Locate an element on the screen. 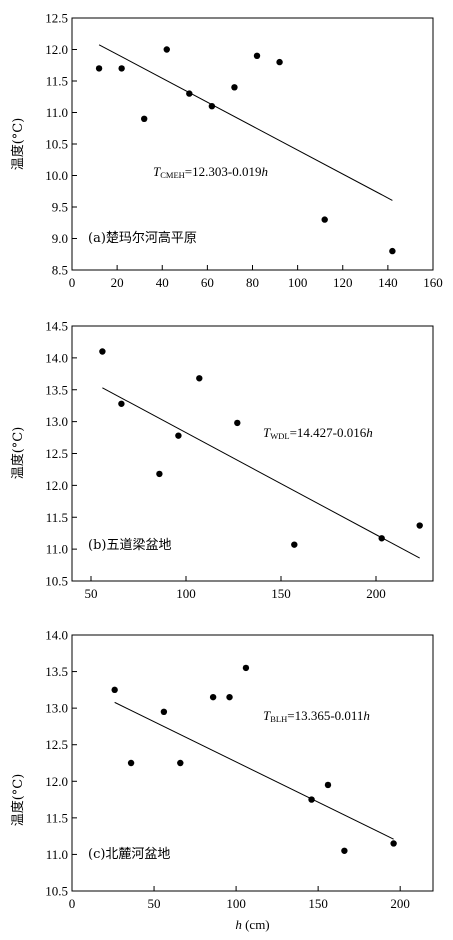 This screenshot has height=940, width=453. regression-equation: TBLH=13.365-0.011h is located at coordinates (316, 716).